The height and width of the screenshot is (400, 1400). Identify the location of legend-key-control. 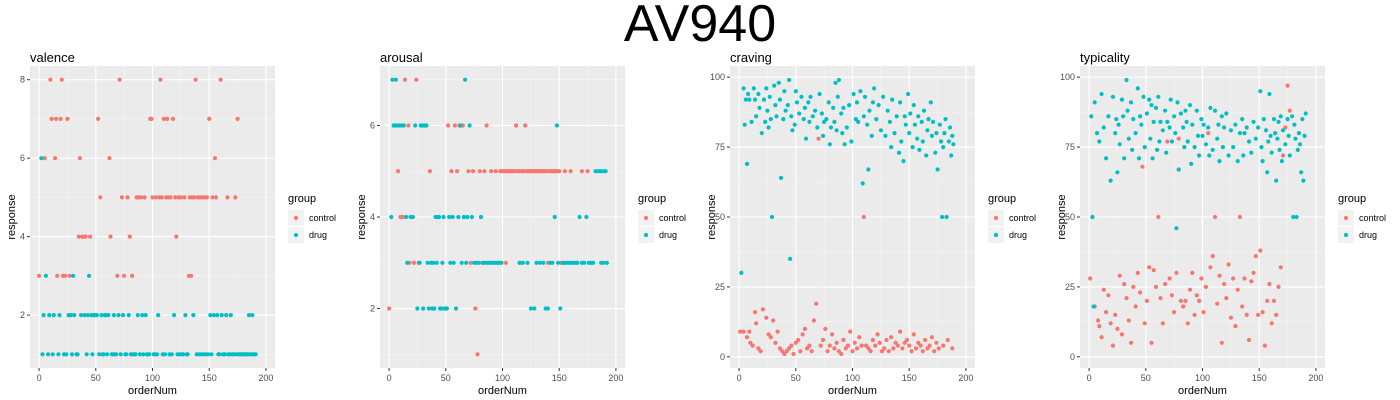
(296, 218).